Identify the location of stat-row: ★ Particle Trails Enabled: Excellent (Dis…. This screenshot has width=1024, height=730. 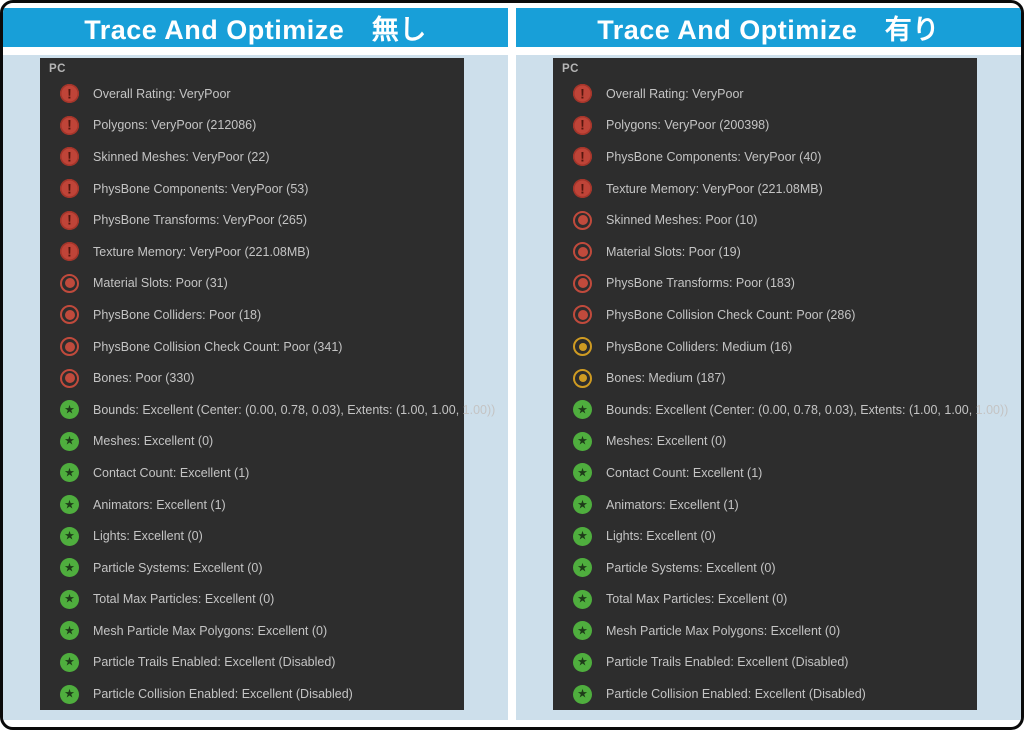
(765, 663).